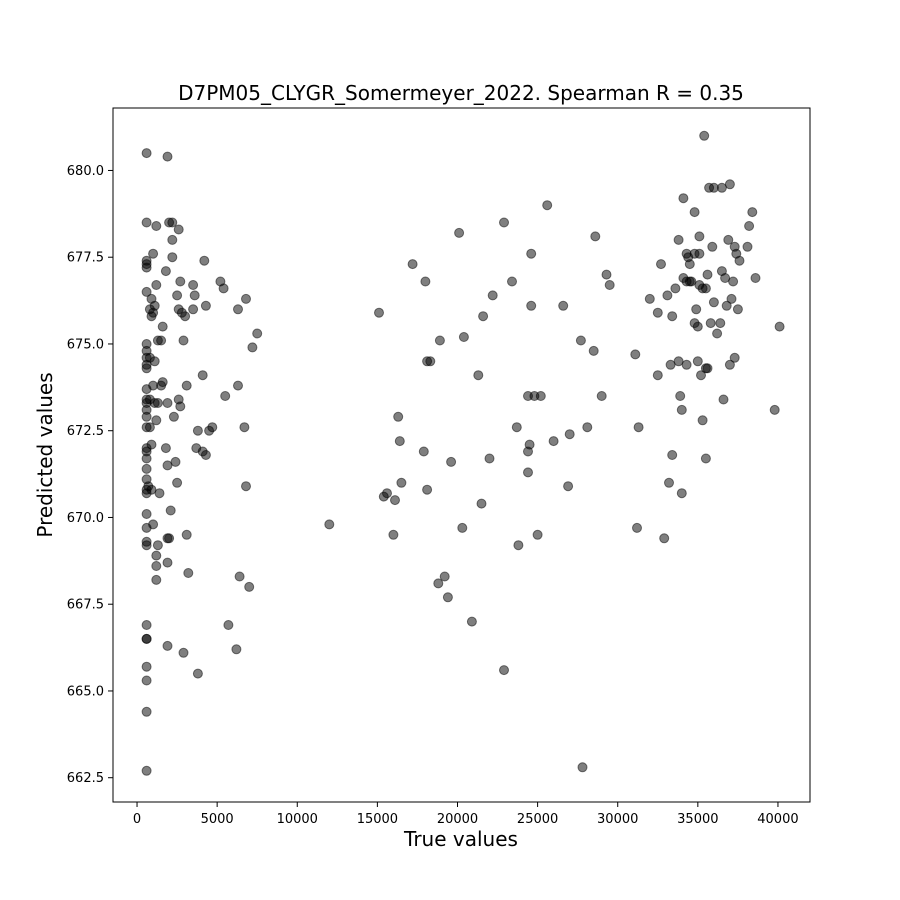 The width and height of the screenshot is (900, 900). Describe the element at coordinates (466, 814) in the screenshot. I see `x-axis-ticks: 0 5000 10000 15000 20000 25000 30000 35000 40000` at that location.